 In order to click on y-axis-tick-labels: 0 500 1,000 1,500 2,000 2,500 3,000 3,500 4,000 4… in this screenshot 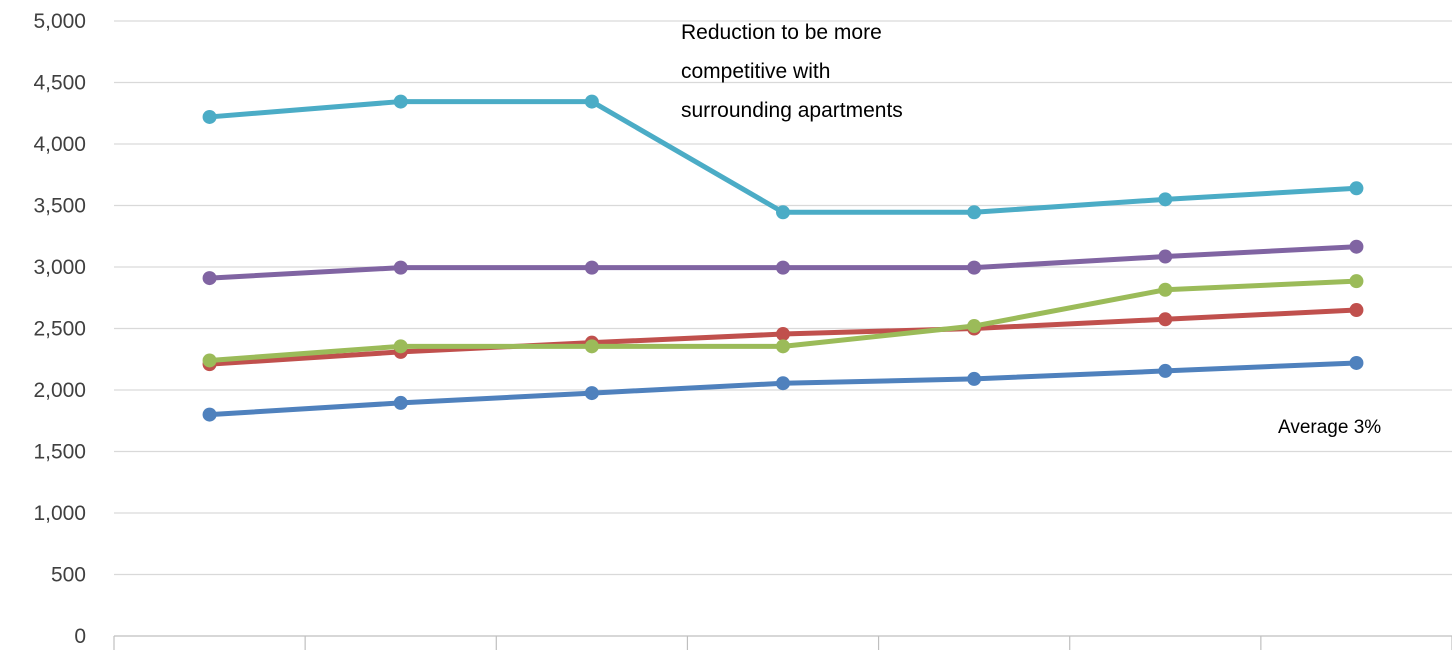, I will do `click(59, 329)`.